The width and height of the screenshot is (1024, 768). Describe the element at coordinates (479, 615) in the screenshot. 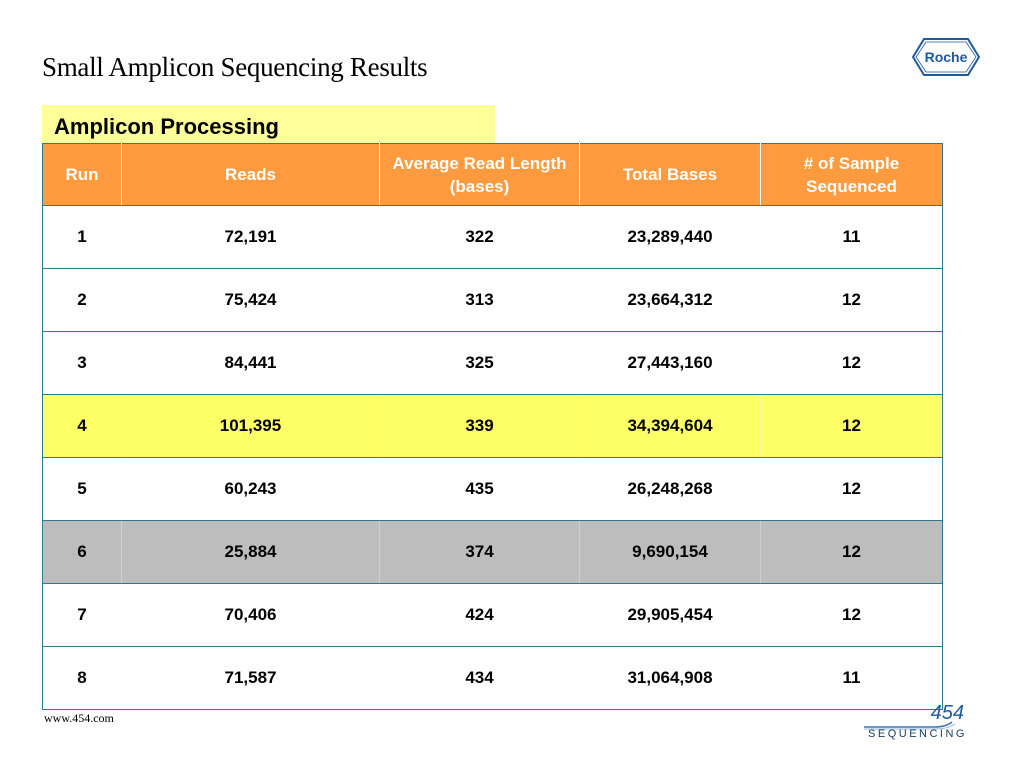

I see `cell-avg-length: 424` at that location.